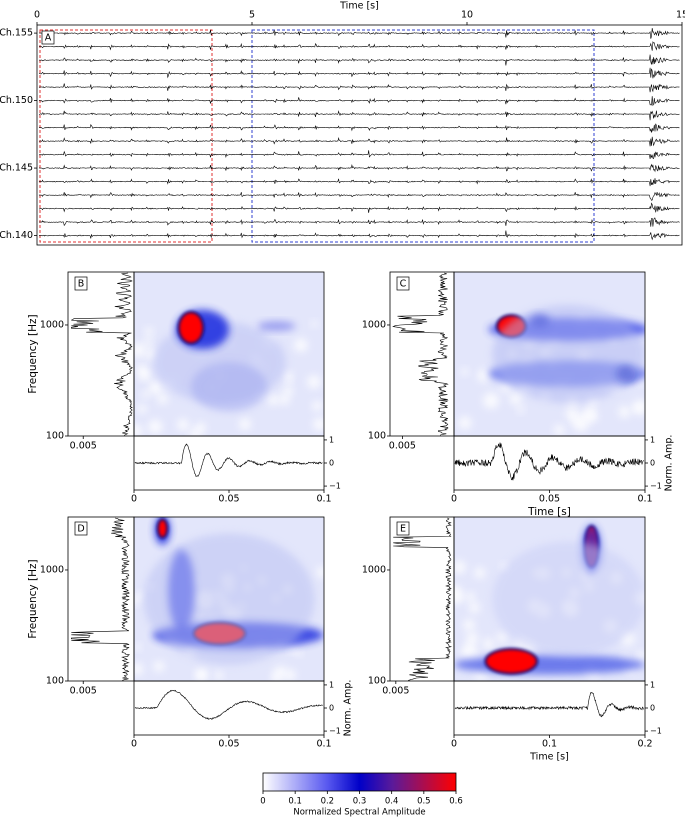  Describe the element at coordinates (403, 284) in the screenshot. I see `panel-label: C` at that location.